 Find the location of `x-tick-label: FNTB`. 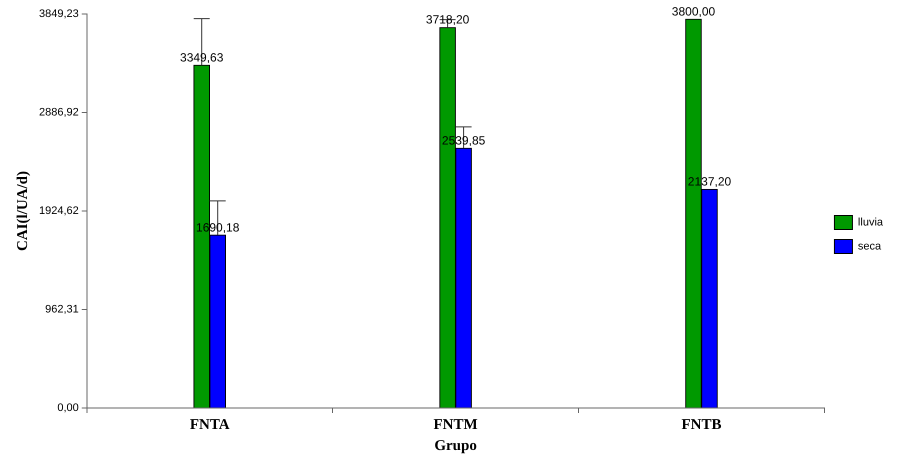

x-tick-label: FNTB is located at coordinates (701, 424).